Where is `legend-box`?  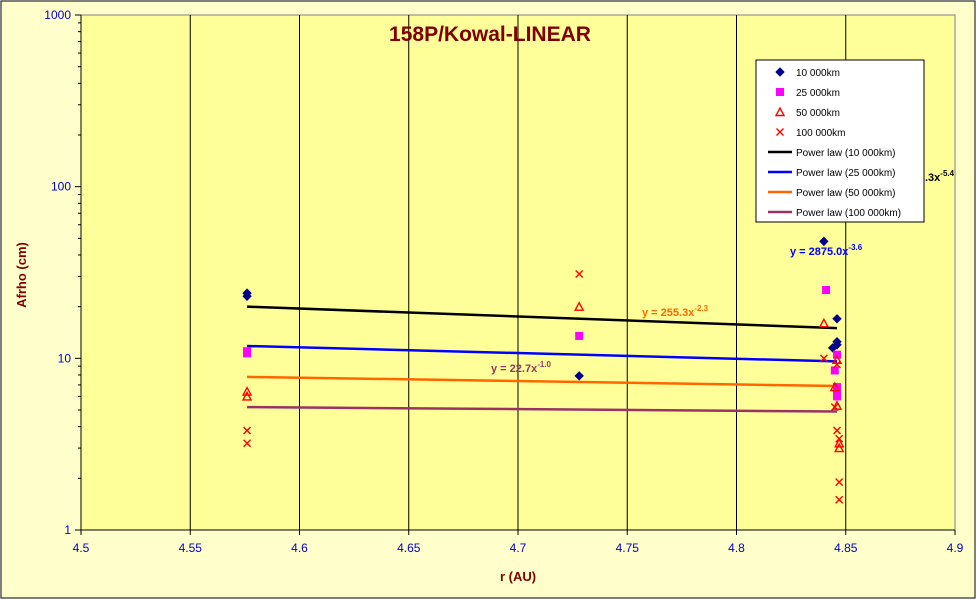 legend-box is located at coordinates (840, 141).